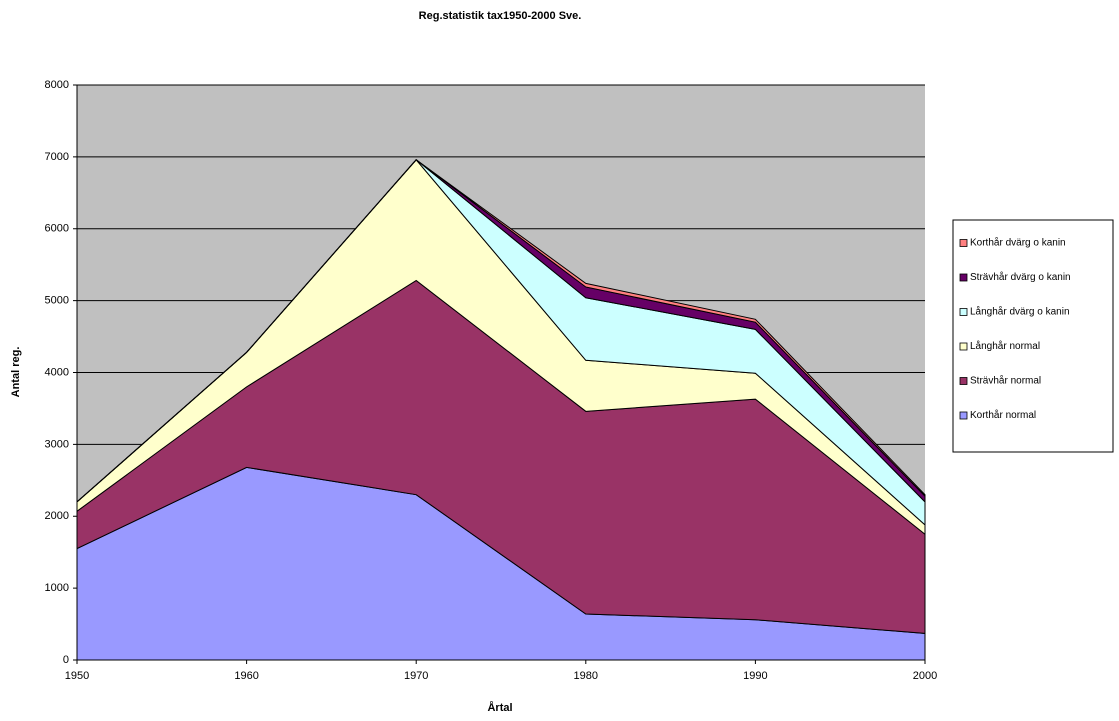  Describe the element at coordinates (586, 676) in the screenshot. I see `x-tick-label: 1980` at that location.